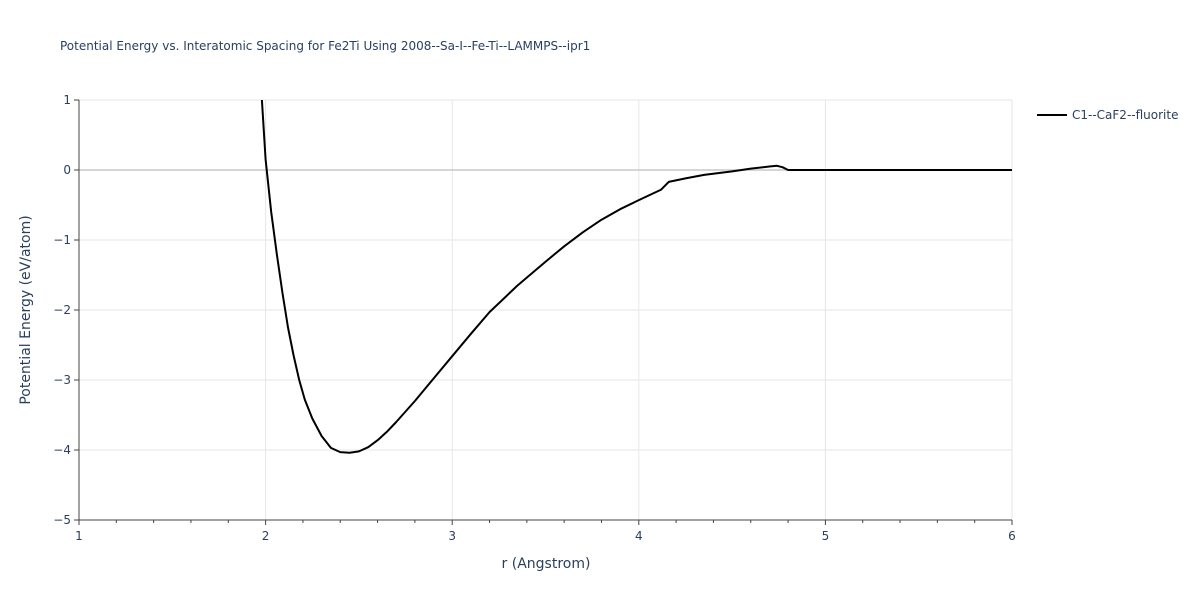 This screenshot has height=600, width=1200. I want to click on y-tick-label-2: −1, so click(62, 240).